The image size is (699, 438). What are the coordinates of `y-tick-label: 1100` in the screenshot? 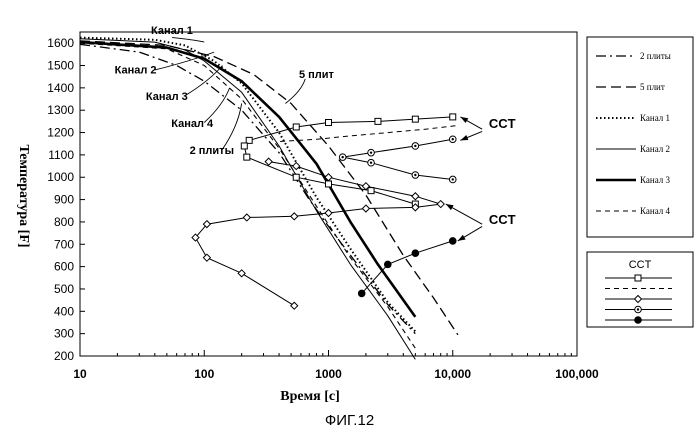 It's located at (61, 155).